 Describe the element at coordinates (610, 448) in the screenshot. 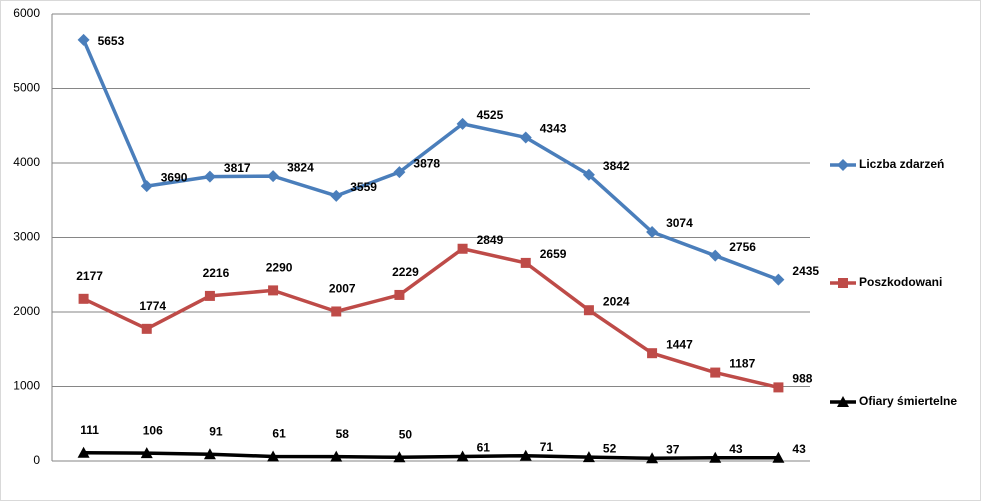

I see `data-label: 52` at that location.